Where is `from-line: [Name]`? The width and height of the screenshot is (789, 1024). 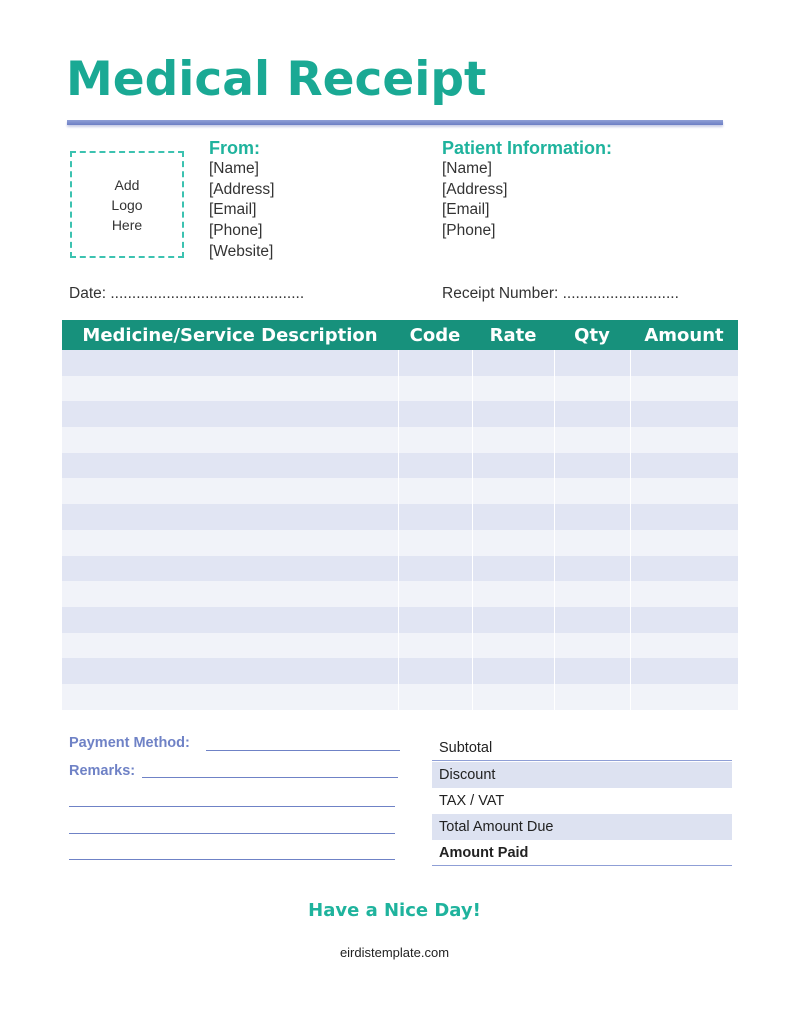 from-line: [Name] is located at coordinates (234, 168).